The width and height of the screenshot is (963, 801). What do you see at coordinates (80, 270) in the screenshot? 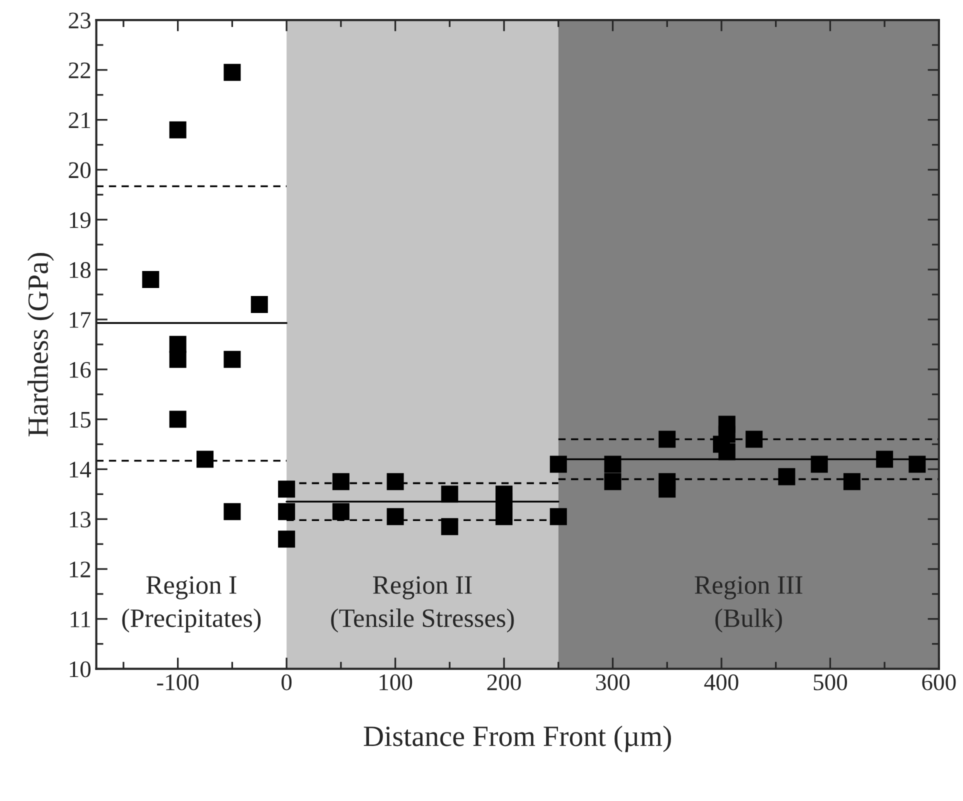
I see `y-tick-label: 18` at bounding box center [80, 270].